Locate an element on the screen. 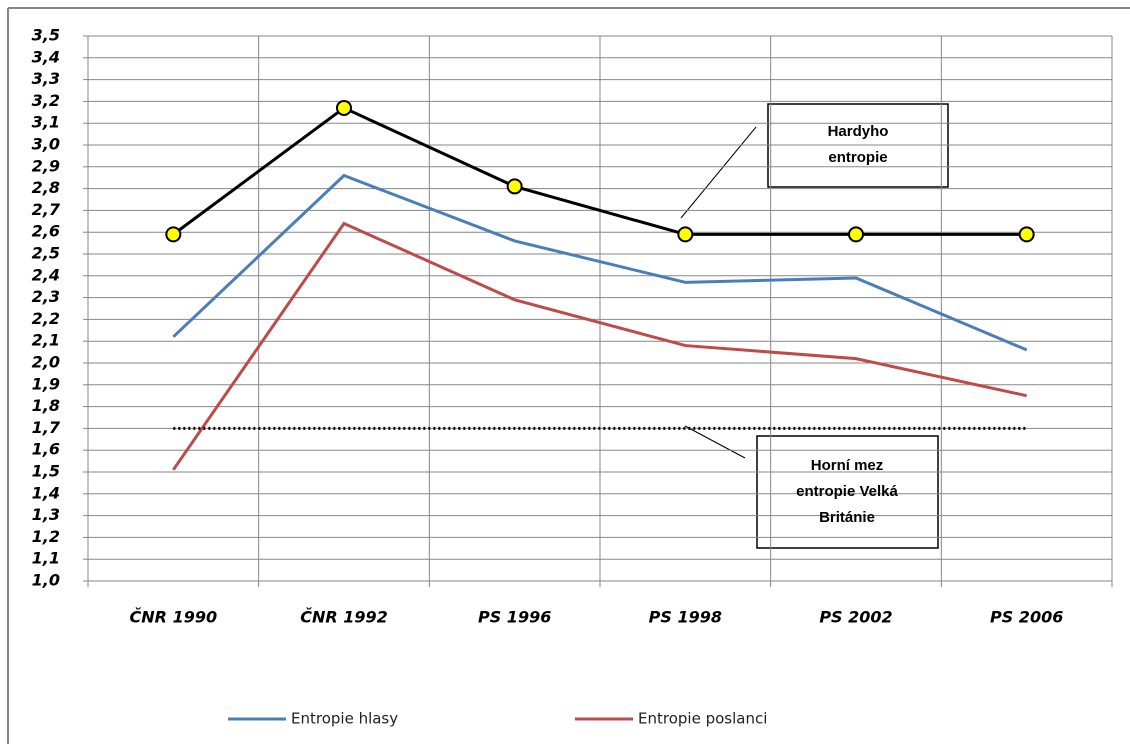 Image resolution: width=1130 pixels, height=744 pixels. y-tick-label: 2,1 is located at coordinates (46, 340).